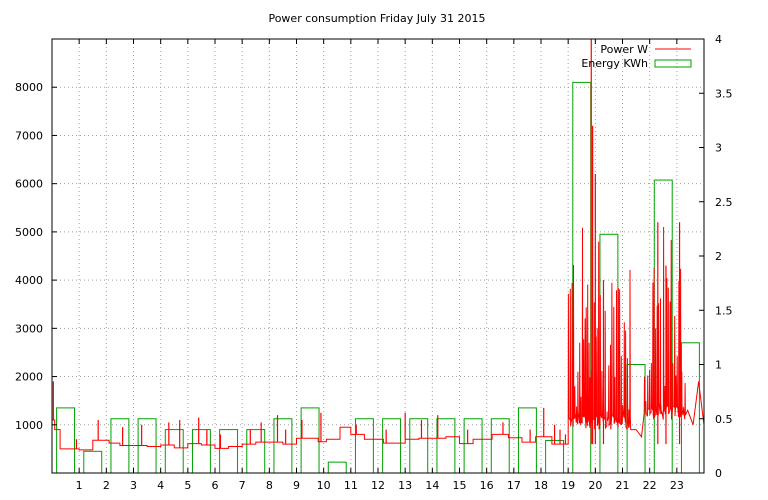 This screenshot has height=500, width=768. Describe the element at coordinates (29, 425) in the screenshot. I see `y-tick-label: 1000` at that location.